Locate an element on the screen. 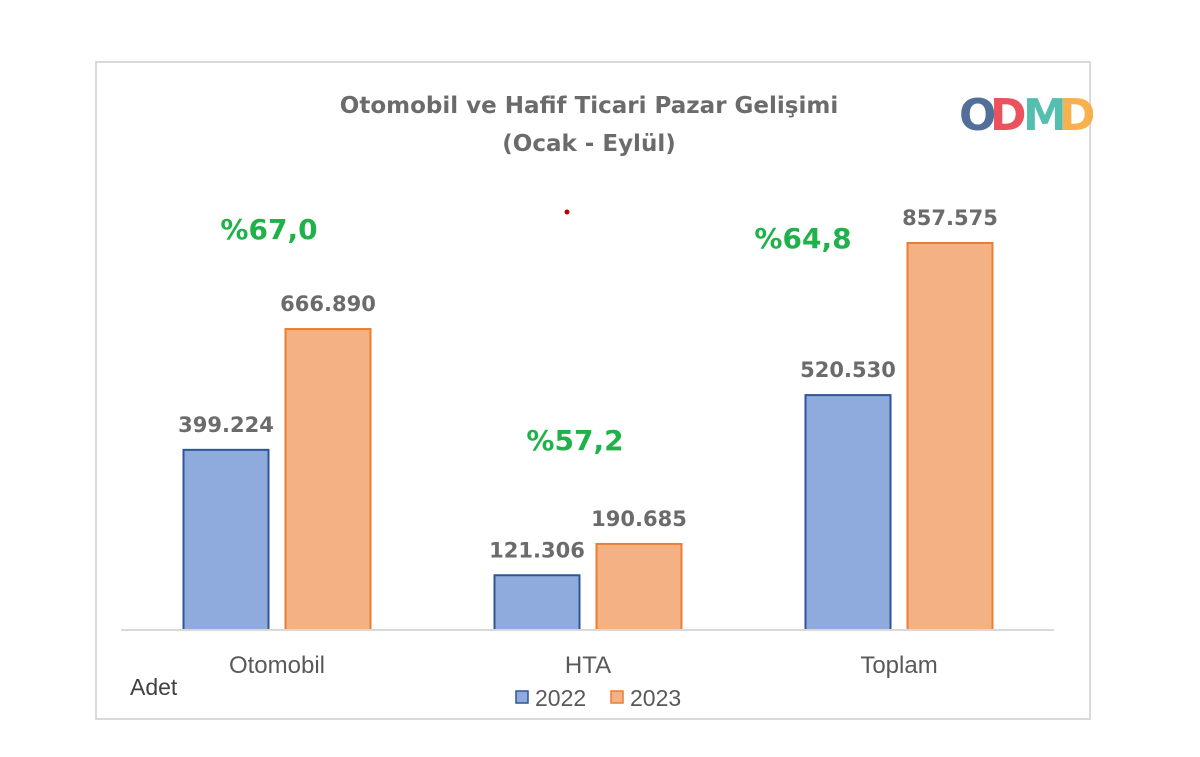  data-label-2023-toplam: 857.575 is located at coordinates (950, 218).